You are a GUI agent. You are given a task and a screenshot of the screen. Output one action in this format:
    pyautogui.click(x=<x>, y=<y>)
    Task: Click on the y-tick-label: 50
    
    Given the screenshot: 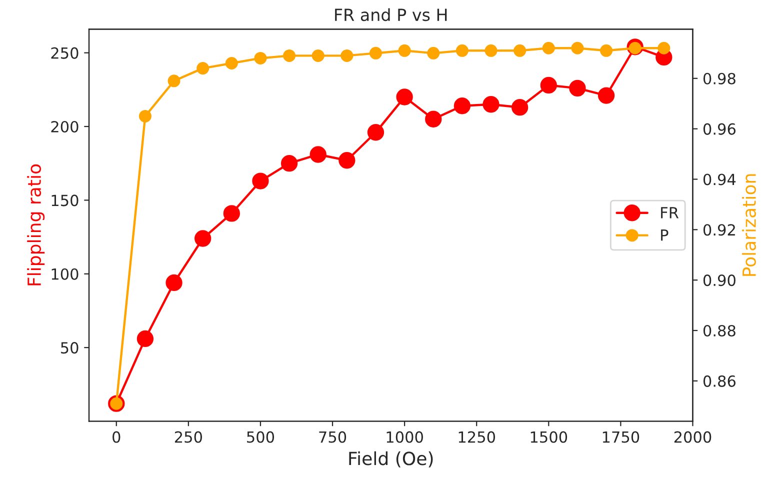 What is the action you would take?
    pyautogui.click(x=69, y=348)
    